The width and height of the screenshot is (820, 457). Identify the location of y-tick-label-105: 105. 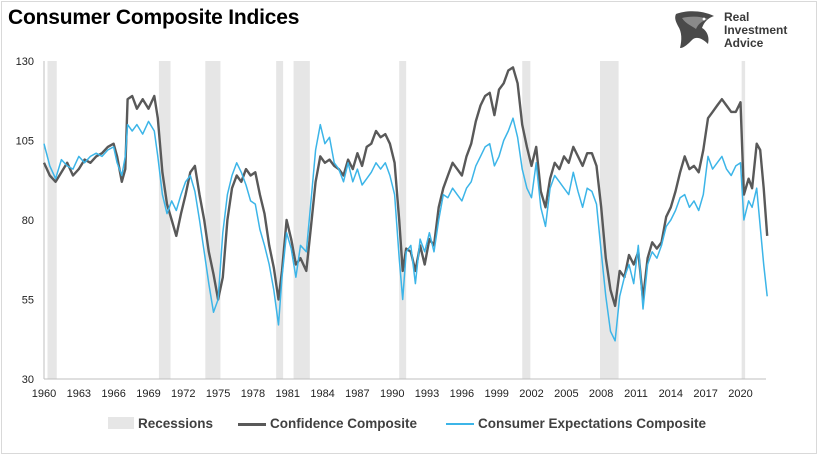
(25, 142).